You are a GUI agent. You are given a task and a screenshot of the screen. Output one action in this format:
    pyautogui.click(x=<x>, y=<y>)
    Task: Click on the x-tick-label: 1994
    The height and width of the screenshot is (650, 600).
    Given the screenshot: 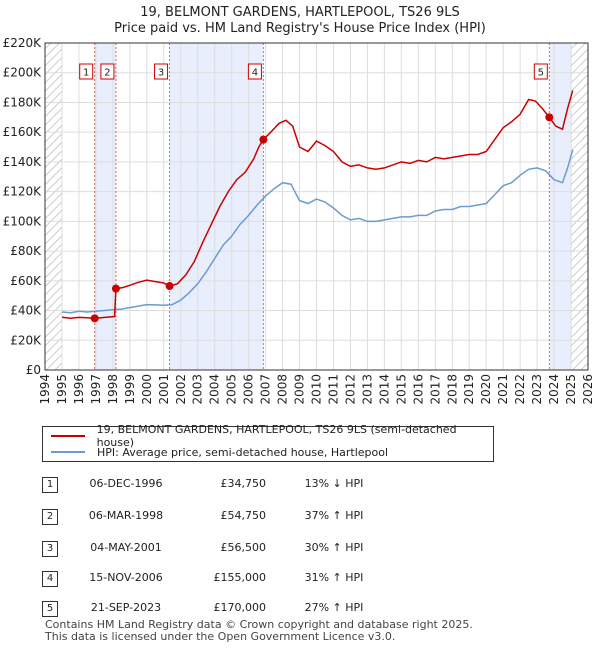 What is the action you would take?
    pyautogui.click(x=45, y=389)
    